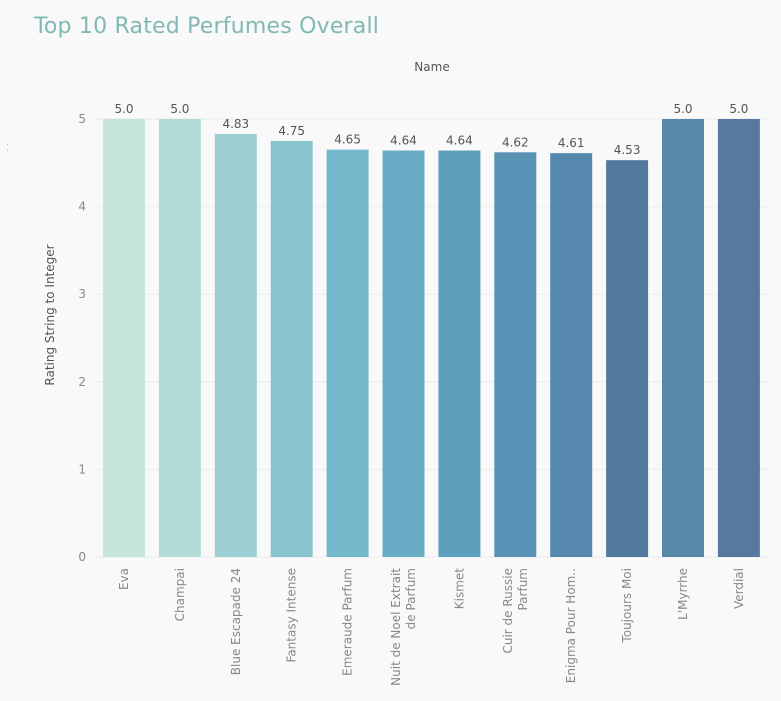 This screenshot has height=701, width=781. What do you see at coordinates (396, 627) in the screenshot?
I see `category-label-line: Nuit de Noel Extrait` at bounding box center [396, 627].